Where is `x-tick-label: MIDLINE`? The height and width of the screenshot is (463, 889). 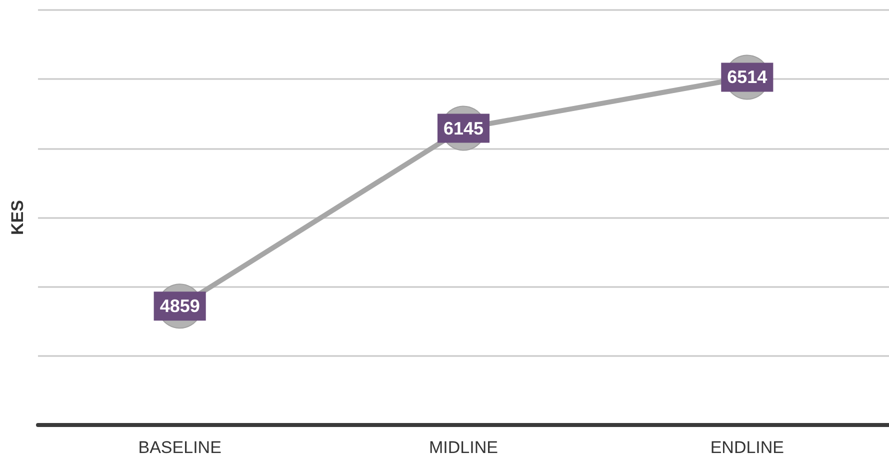
x-tick-label: MIDLINE is located at coordinates (463, 447).